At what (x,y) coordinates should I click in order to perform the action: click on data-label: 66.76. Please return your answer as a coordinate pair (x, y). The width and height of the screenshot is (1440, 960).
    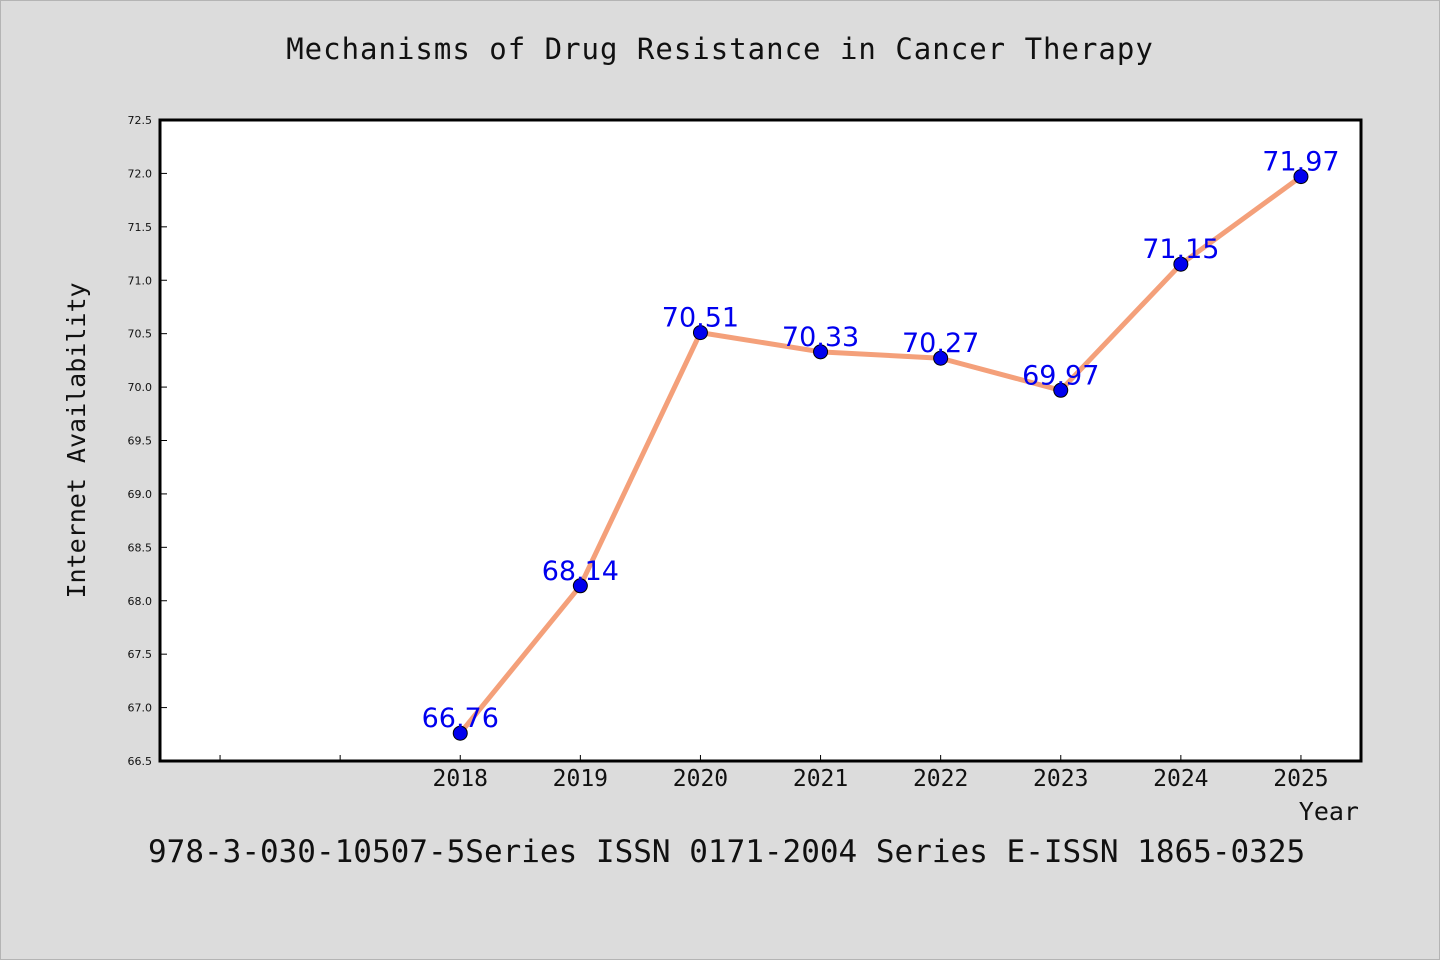
    Looking at the image, I should click on (460, 718).